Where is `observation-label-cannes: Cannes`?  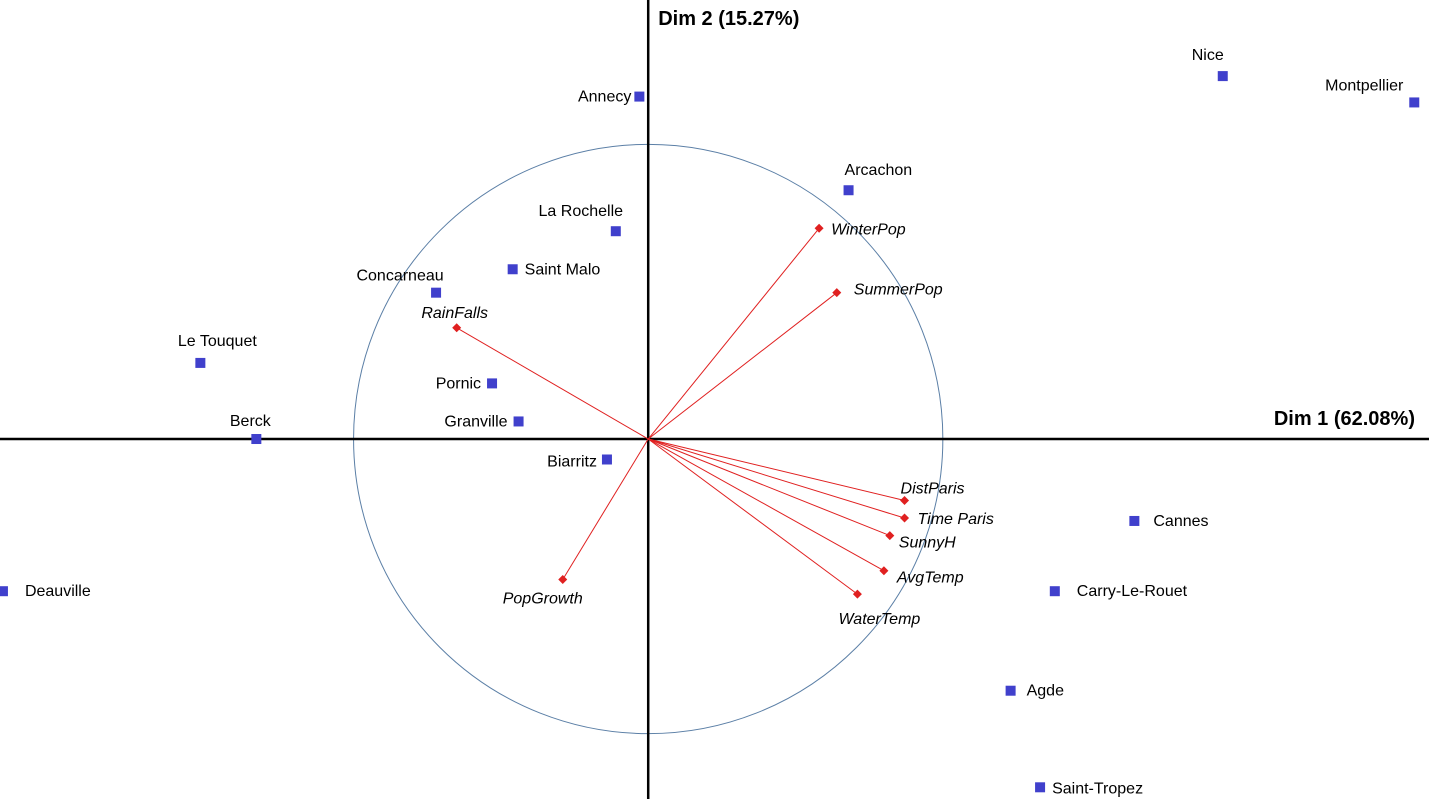 observation-label-cannes: Cannes is located at coordinates (1180, 521).